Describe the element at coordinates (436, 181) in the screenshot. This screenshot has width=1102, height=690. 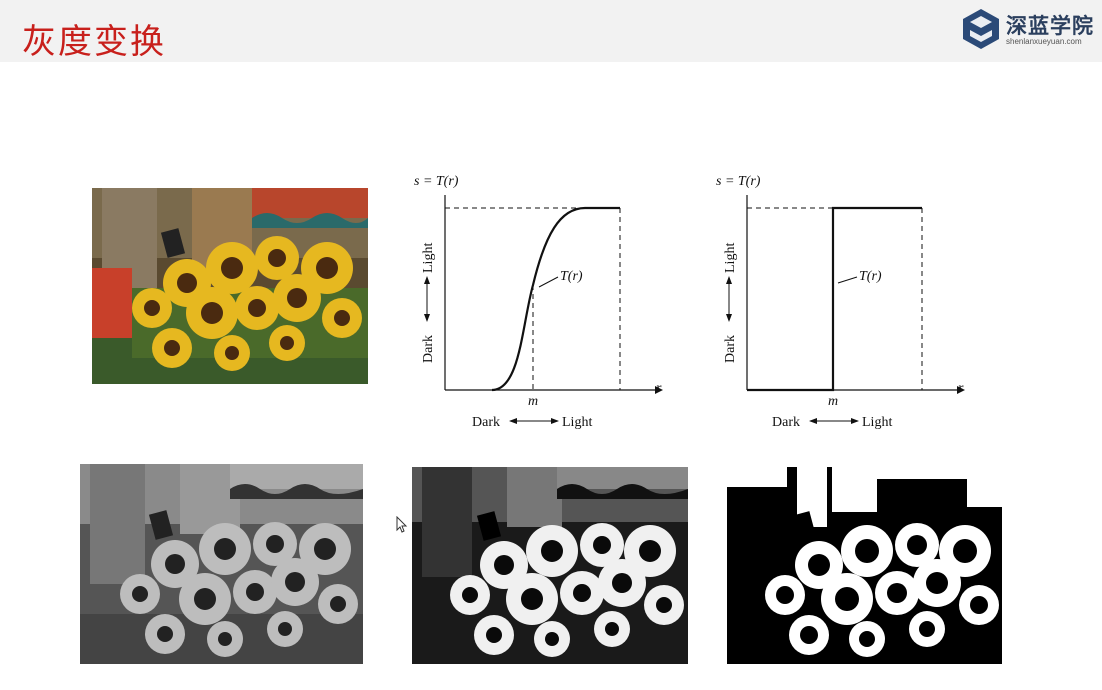
I see `graph1-y-axis-label: s = T(r)` at that location.